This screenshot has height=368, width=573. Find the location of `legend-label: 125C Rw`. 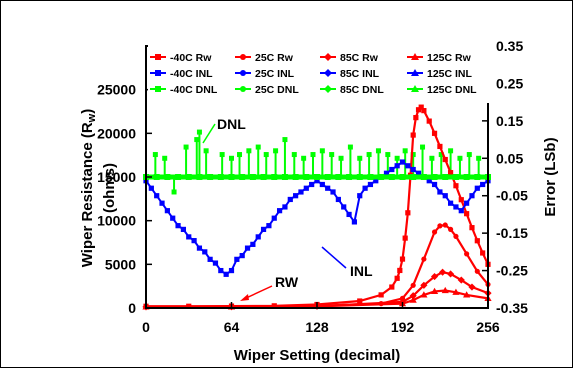

legend-label: 125C Rw is located at coordinates (449, 58).